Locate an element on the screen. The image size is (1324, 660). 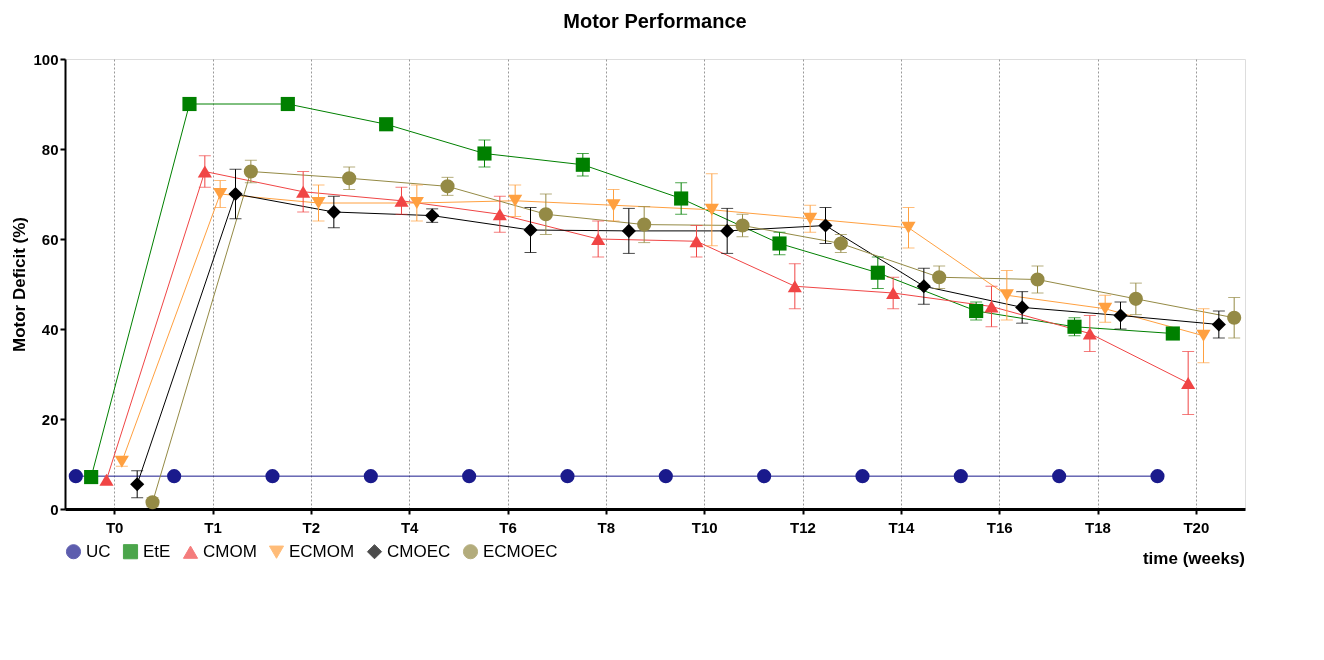
y-tick-label: 40 is located at coordinates (50, 329).